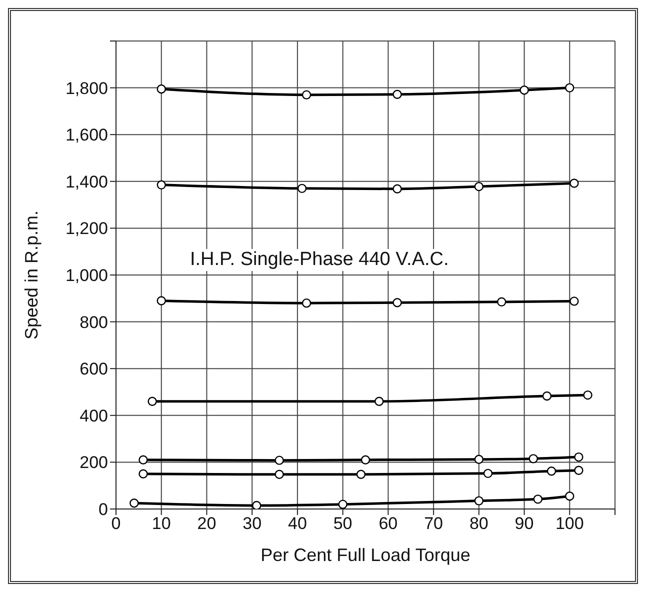  What do you see at coordinates (252, 524) in the screenshot?
I see `x-tick-label: 30` at bounding box center [252, 524].